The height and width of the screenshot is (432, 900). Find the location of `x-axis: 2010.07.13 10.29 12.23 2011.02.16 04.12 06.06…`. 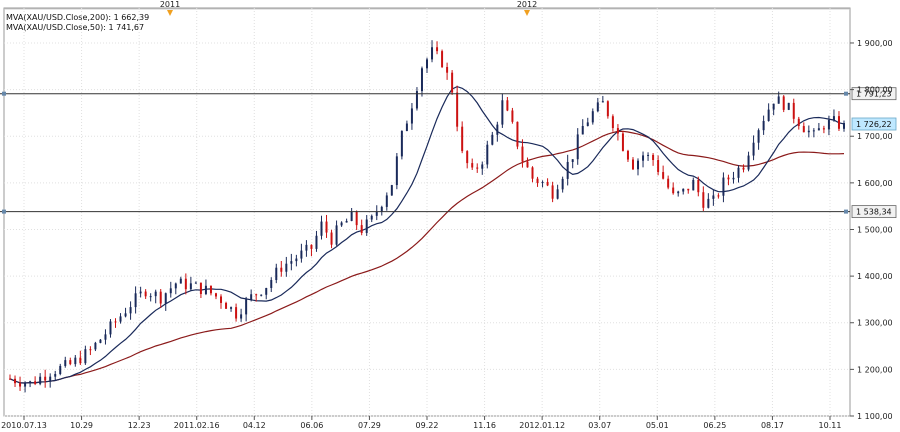

x-axis: 2010.07.13 10.29 12.23 2011.02.16 04.12 06.06… is located at coordinates (421, 423).